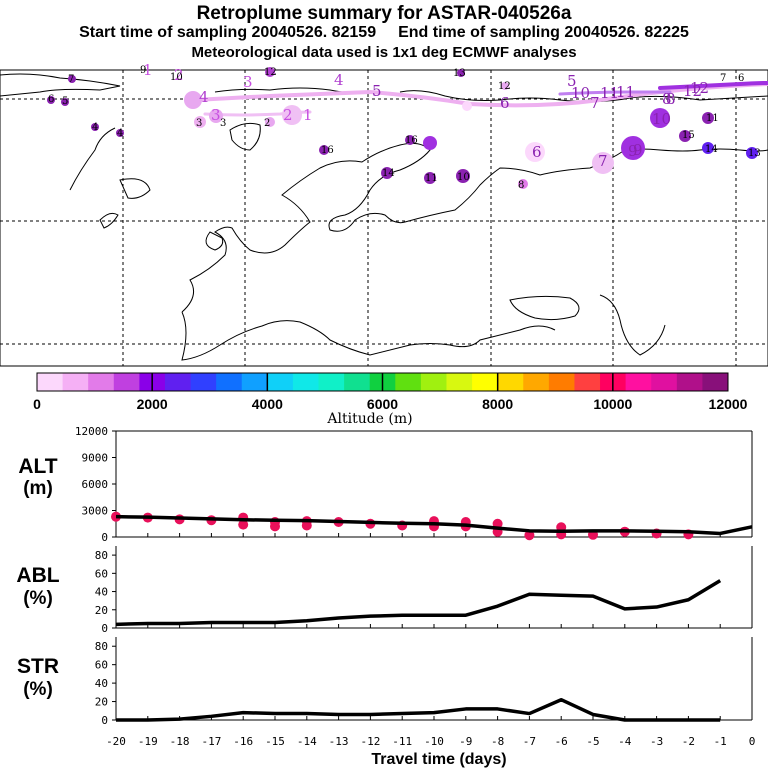  What do you see at coordinates (327, 150) in the screenshot?
I see `plume-label: 16` at bounding box center [327, 150].